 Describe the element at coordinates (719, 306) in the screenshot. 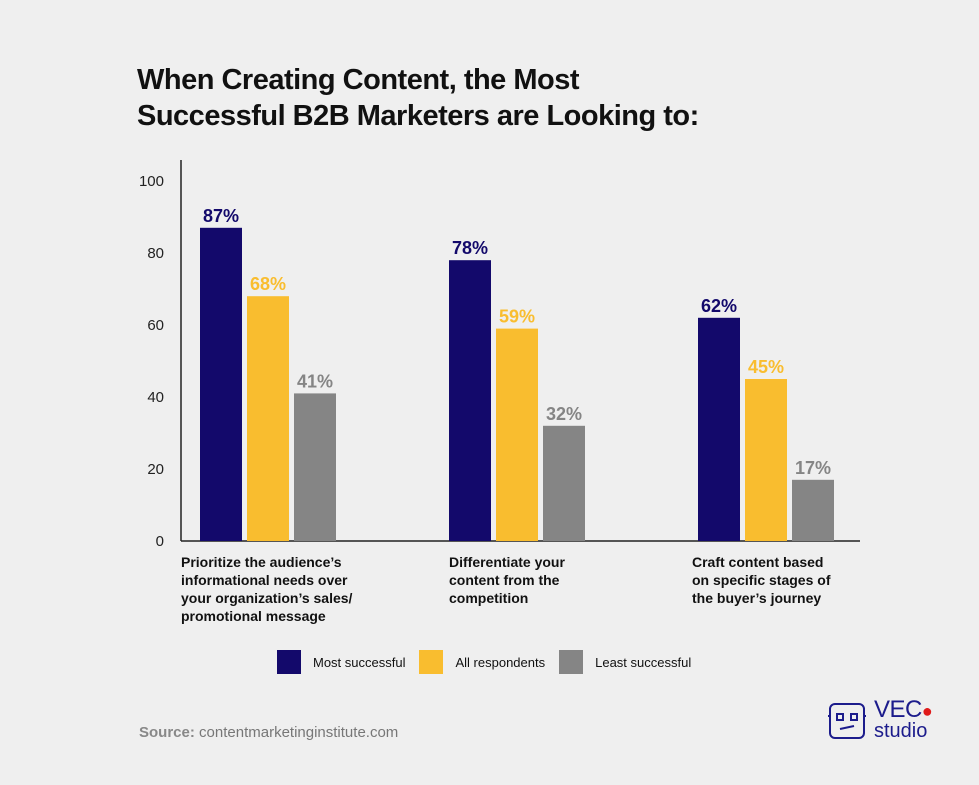

I see `data-label: 62%` at that location.